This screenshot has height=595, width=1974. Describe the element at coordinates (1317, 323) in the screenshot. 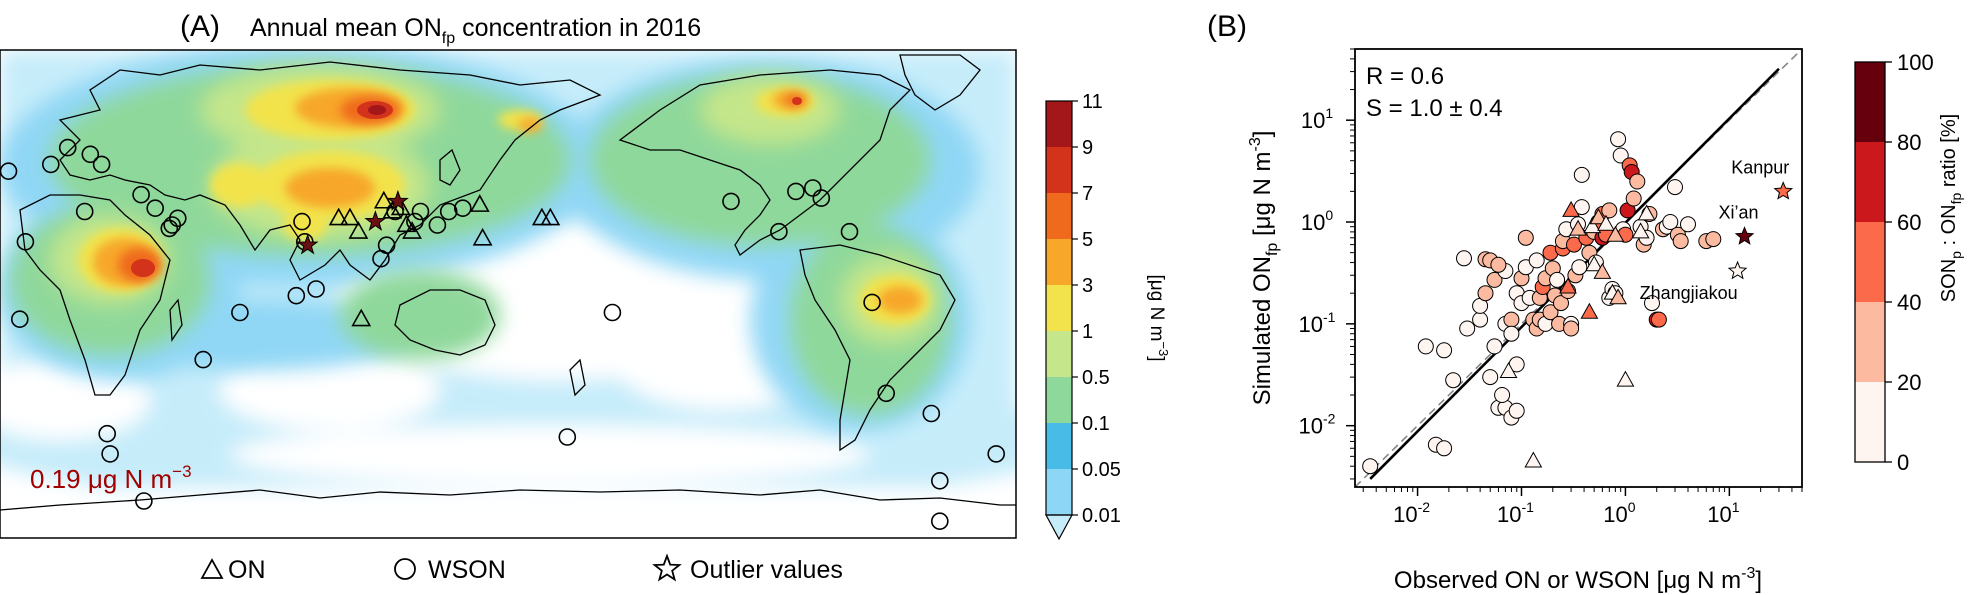

I see `y-tick-label-1: 10⁻¹` at that location.